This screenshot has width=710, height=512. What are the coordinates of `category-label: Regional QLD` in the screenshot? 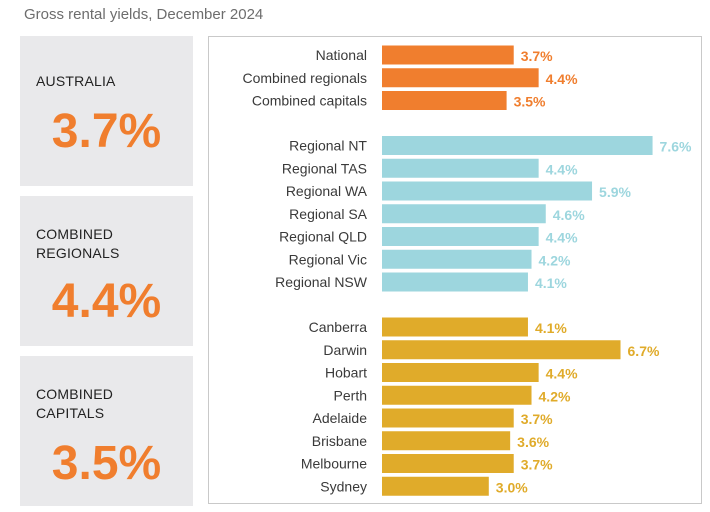 It's located at (323, 237).